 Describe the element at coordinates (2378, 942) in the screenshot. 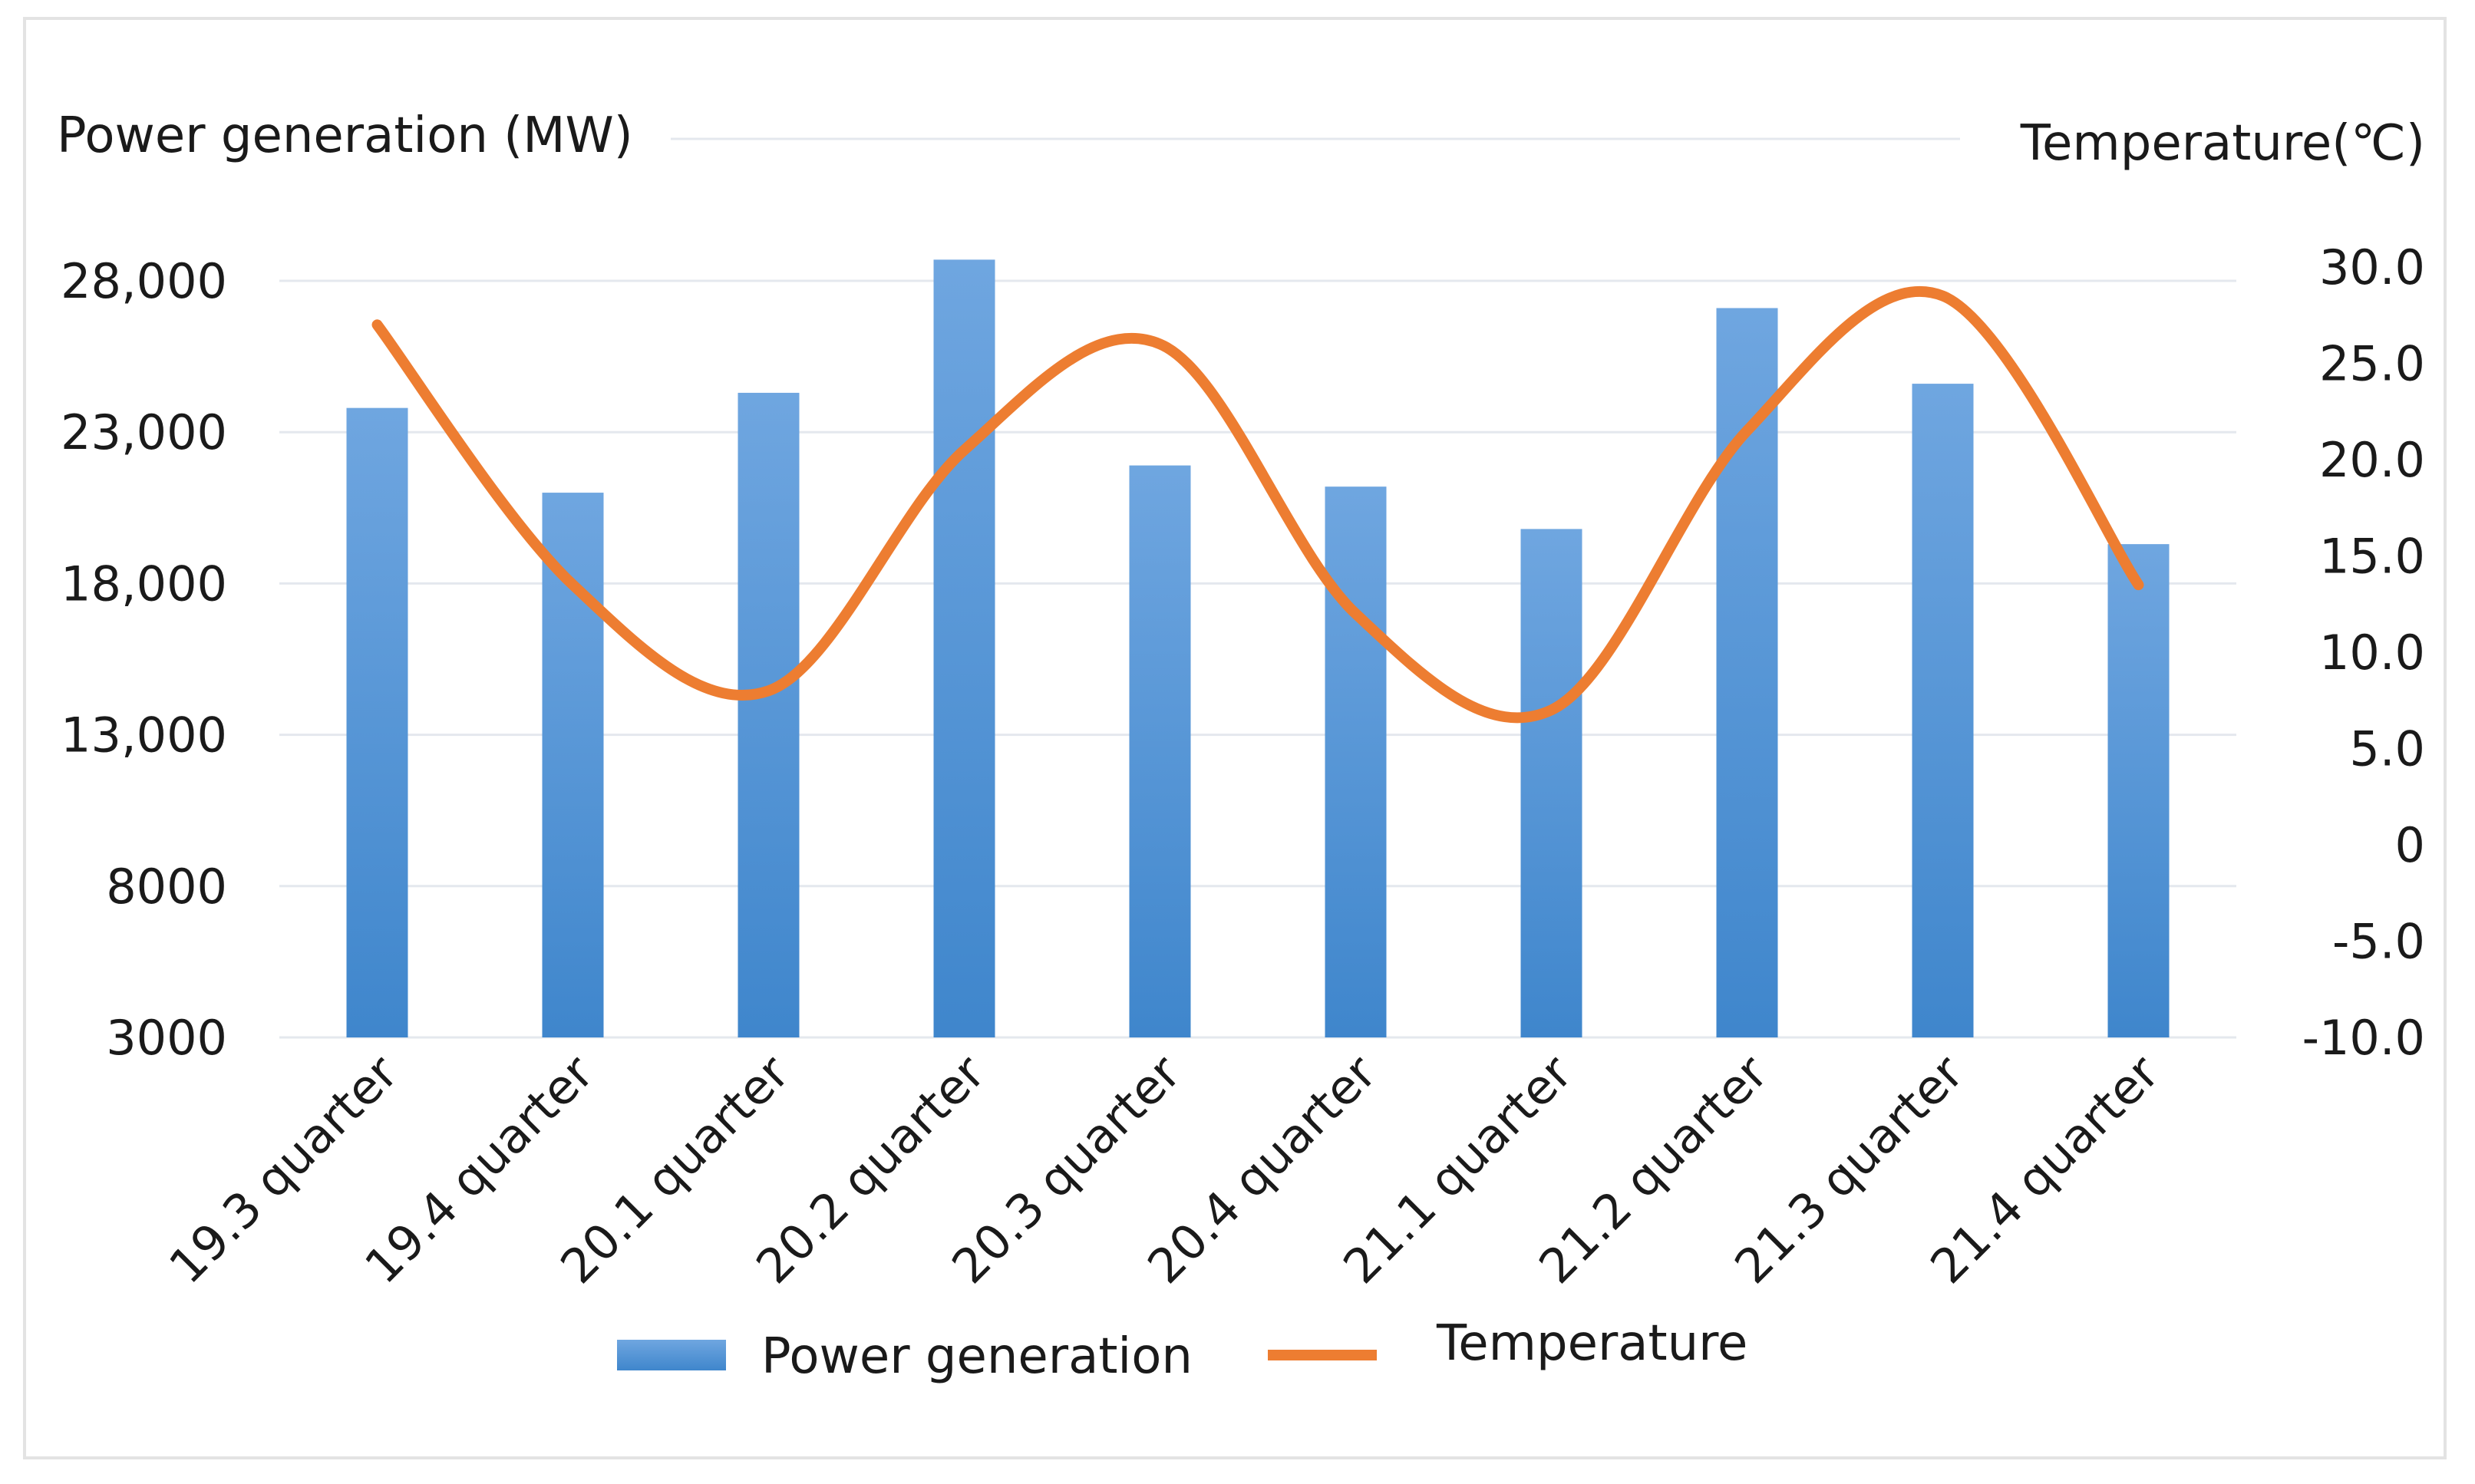

I see `y2-tick-label: -5.0` at that location.